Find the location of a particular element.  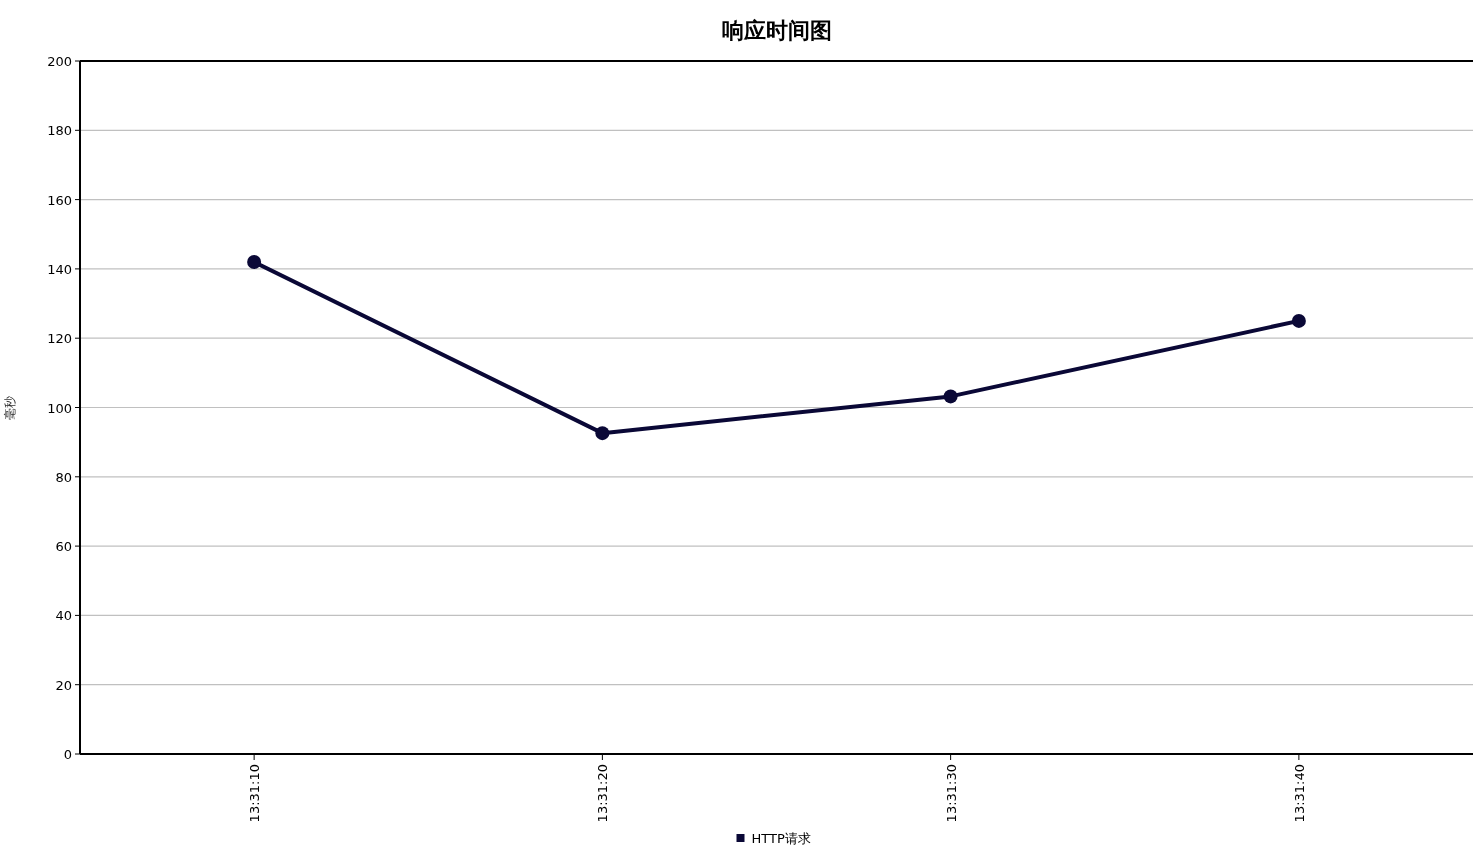

x-tick-label: 13:31:40 is located at coordinates (1299, 793).